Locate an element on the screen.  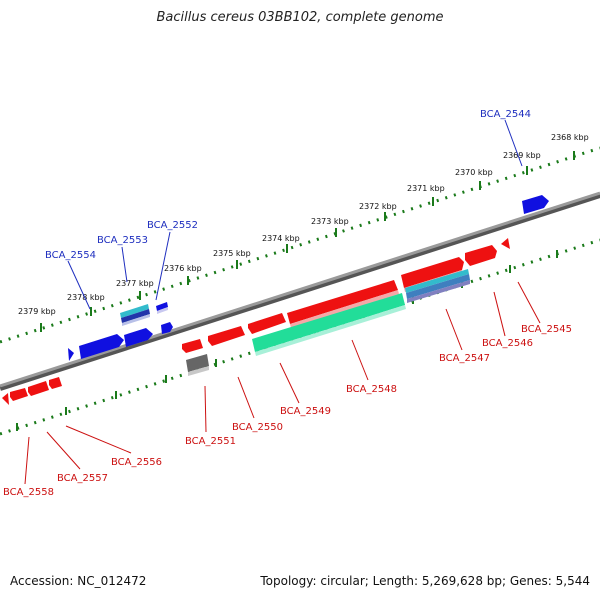
scale-label: 2370 kbp is located at coordinates (474, 172).